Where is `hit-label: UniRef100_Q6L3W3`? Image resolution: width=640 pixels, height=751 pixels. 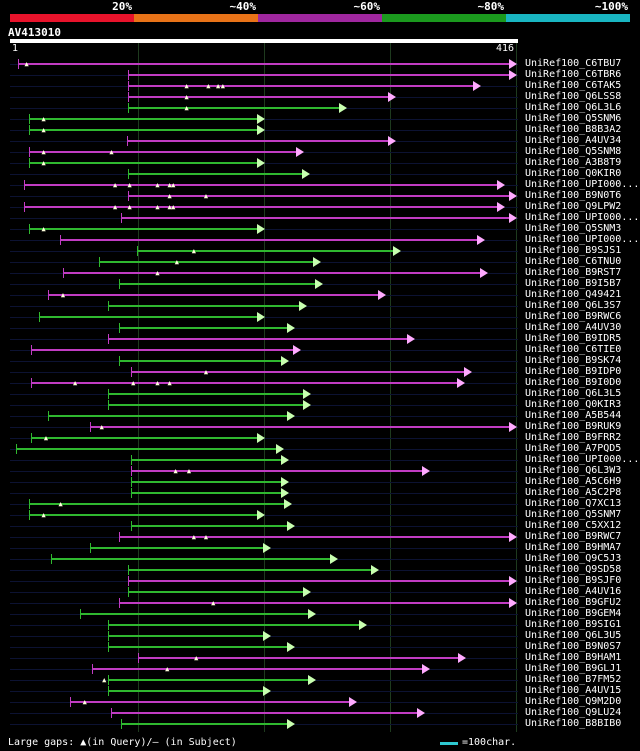
hit-label: UniRef100_Q6L3W3 is located at coordinates (573, 470).